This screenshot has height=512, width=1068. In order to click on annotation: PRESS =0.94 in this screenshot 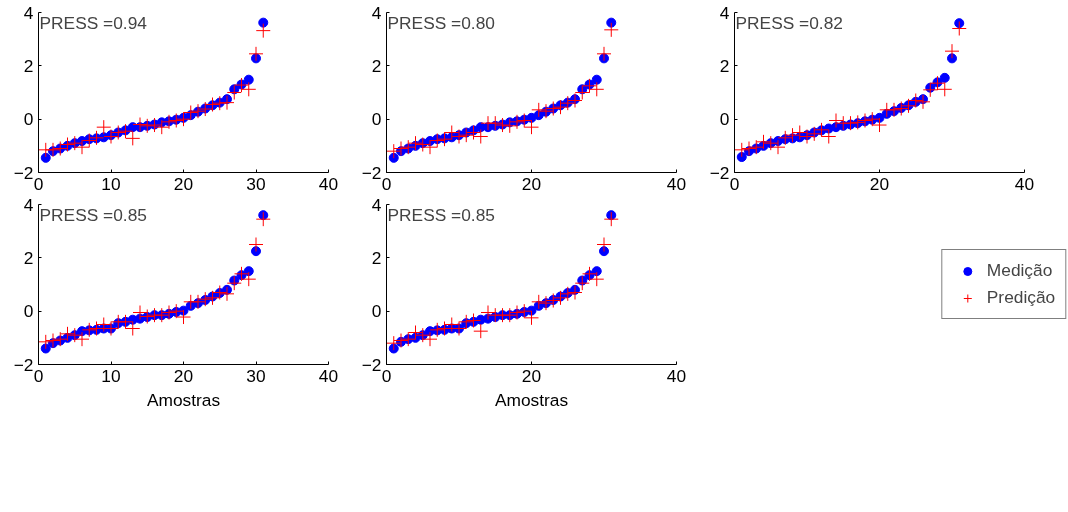, I will do `click(93, 22)`.